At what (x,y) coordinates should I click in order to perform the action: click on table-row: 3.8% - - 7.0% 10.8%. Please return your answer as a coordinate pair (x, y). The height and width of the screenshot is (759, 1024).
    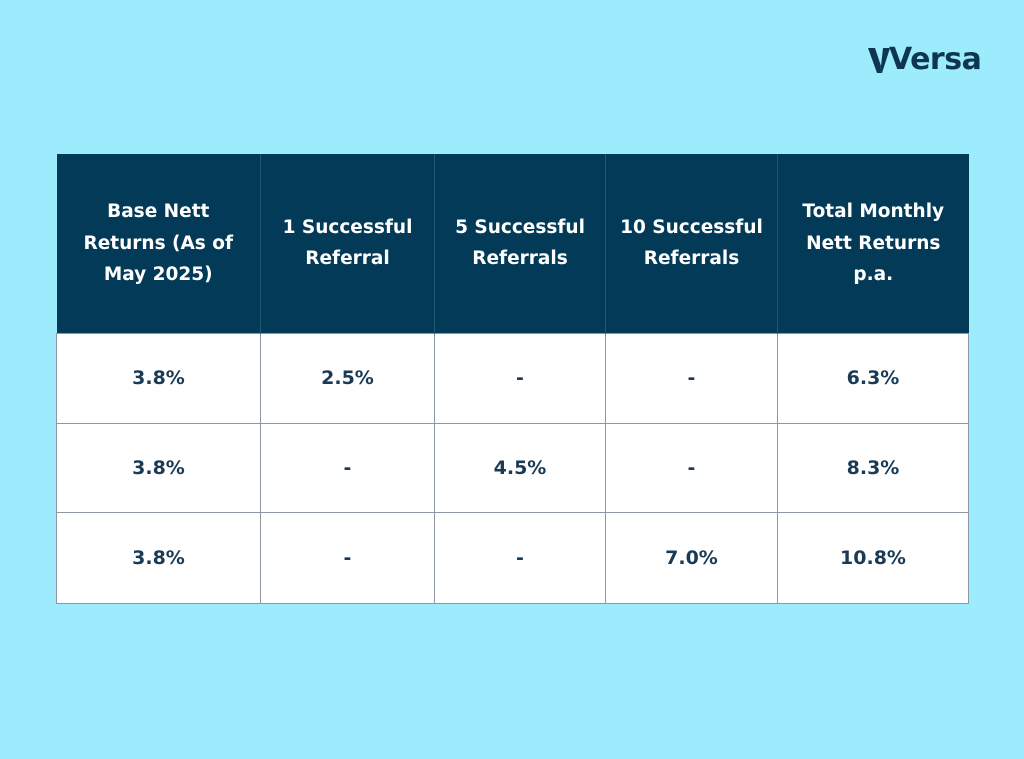
    Looking at the image, I should click on (512, 557).